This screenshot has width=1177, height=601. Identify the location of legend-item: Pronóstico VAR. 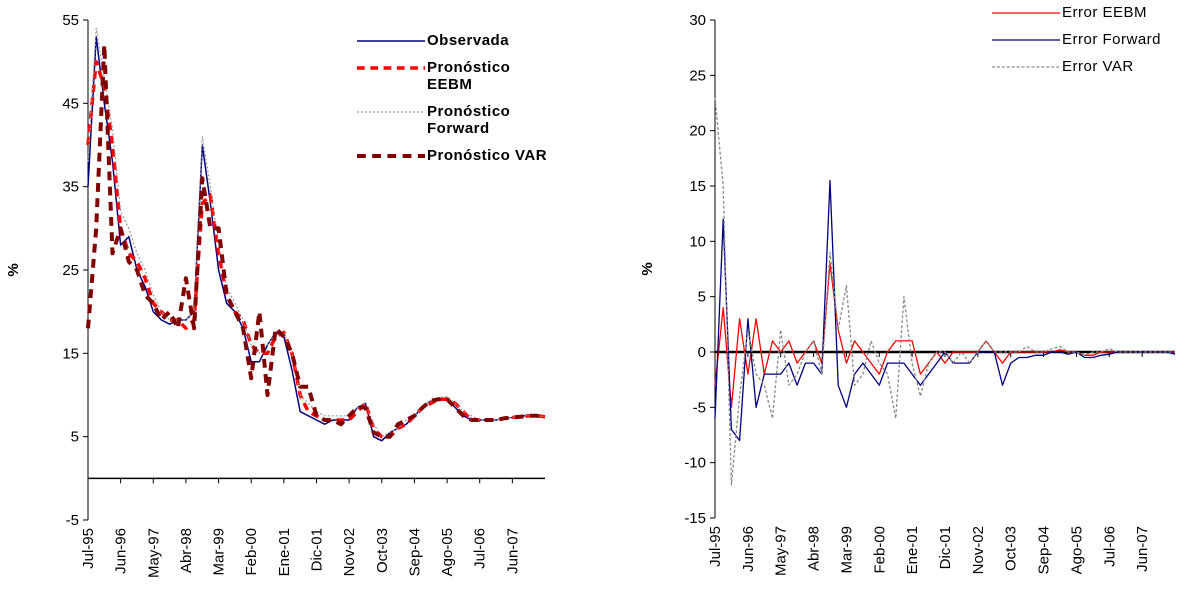
(455, 155).